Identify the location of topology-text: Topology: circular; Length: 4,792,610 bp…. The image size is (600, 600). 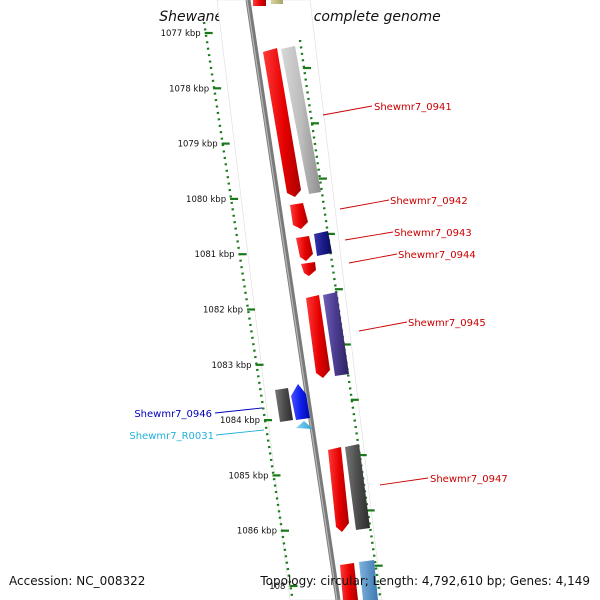
(425, 581).